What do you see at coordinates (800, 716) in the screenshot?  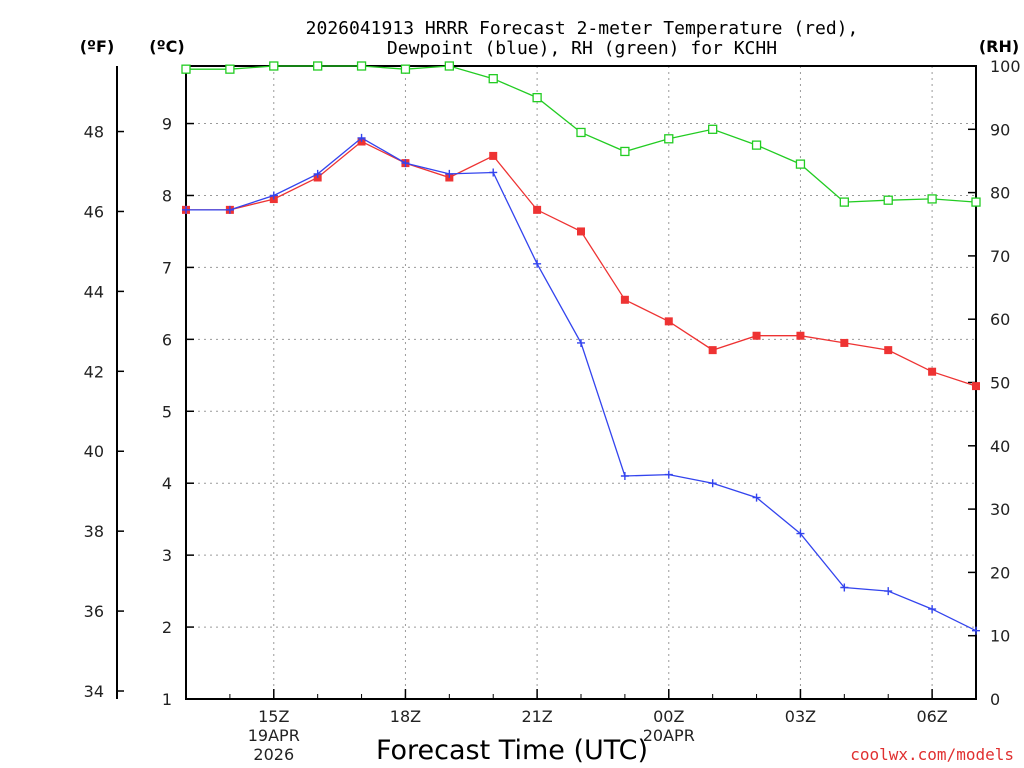 I see `x-tick-label: 03Z` at bounding box center [800, 716].